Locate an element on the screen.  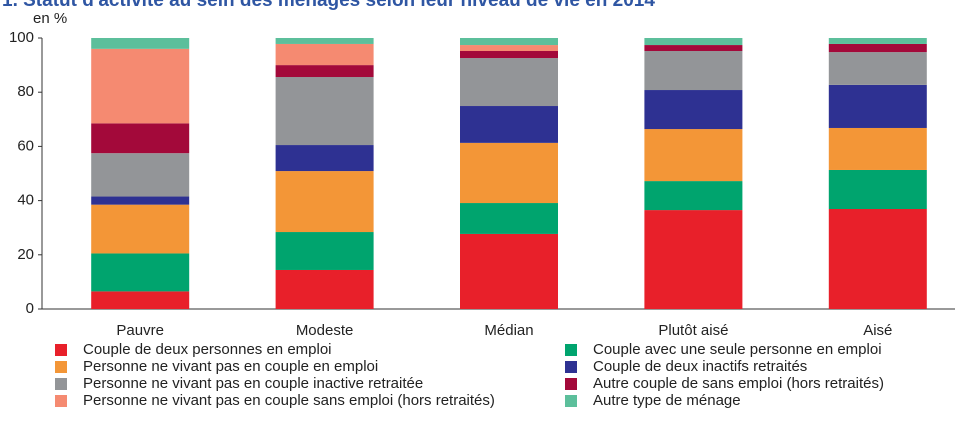
y-tick-label: 0 is located at coordinates (30, 308).